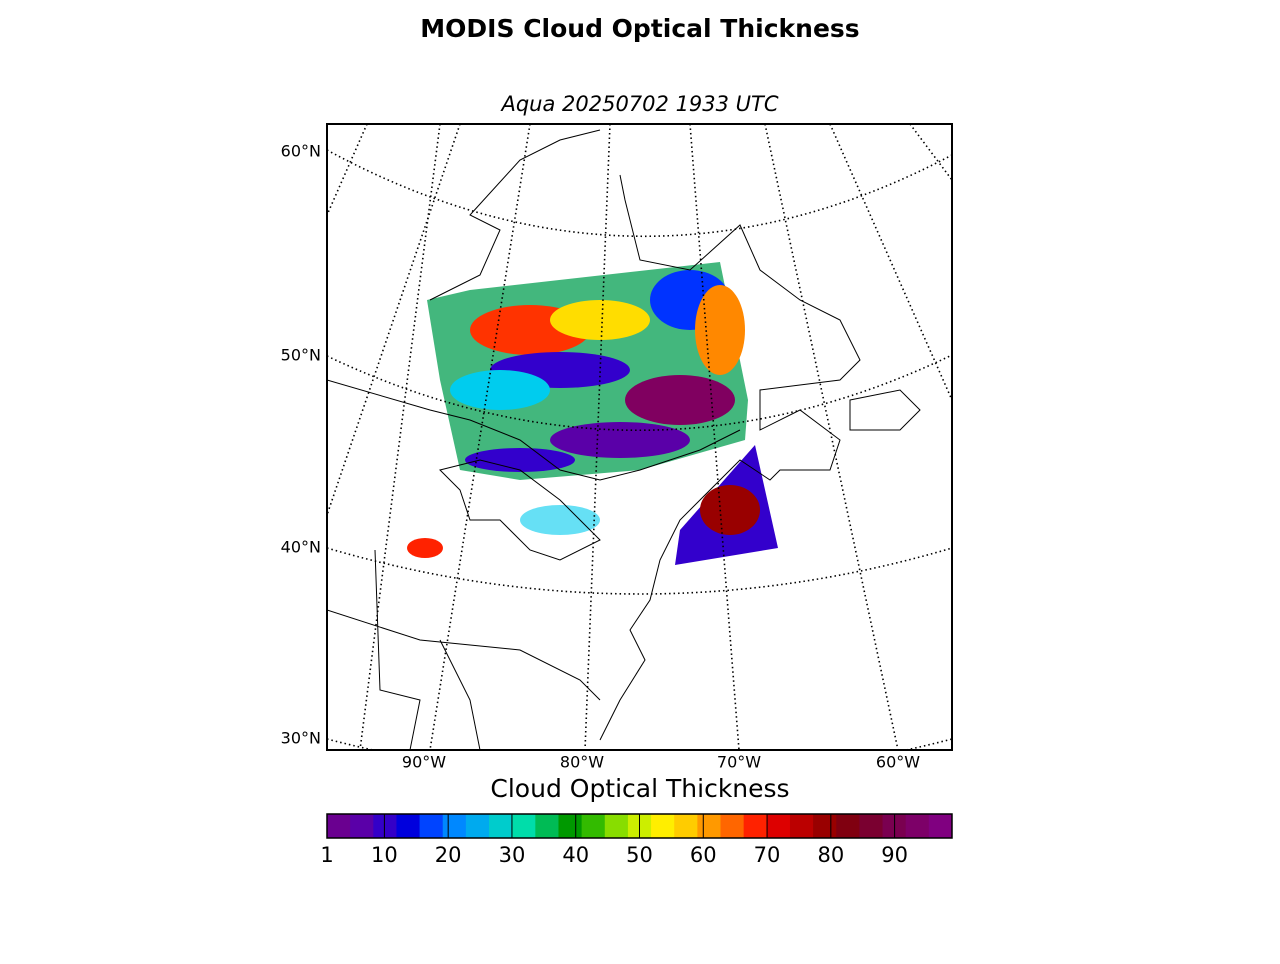 This screenshot has height=964, width=1280. What do you see at coordinates (830, 855) in the screenshot?
I see `colorbar-tick-label: 80` at bounding box center [830, 855].